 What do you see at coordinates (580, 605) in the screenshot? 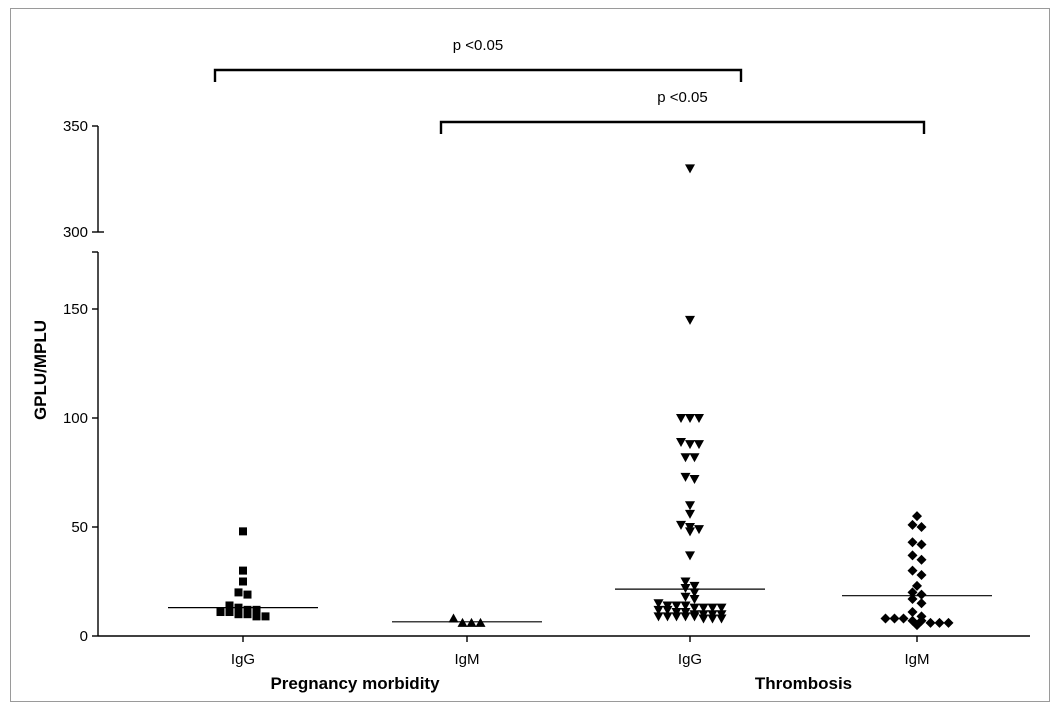
I see `median-layer` at bounding box center [580, 605].